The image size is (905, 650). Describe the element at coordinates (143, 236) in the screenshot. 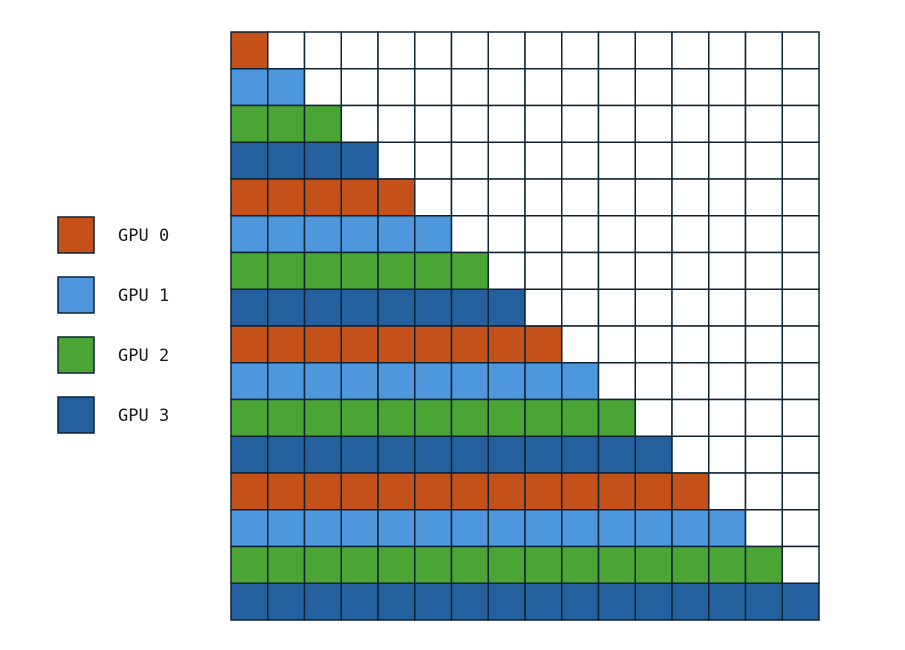

I see `legend-label-gpu-0: GPU 0` at that location.